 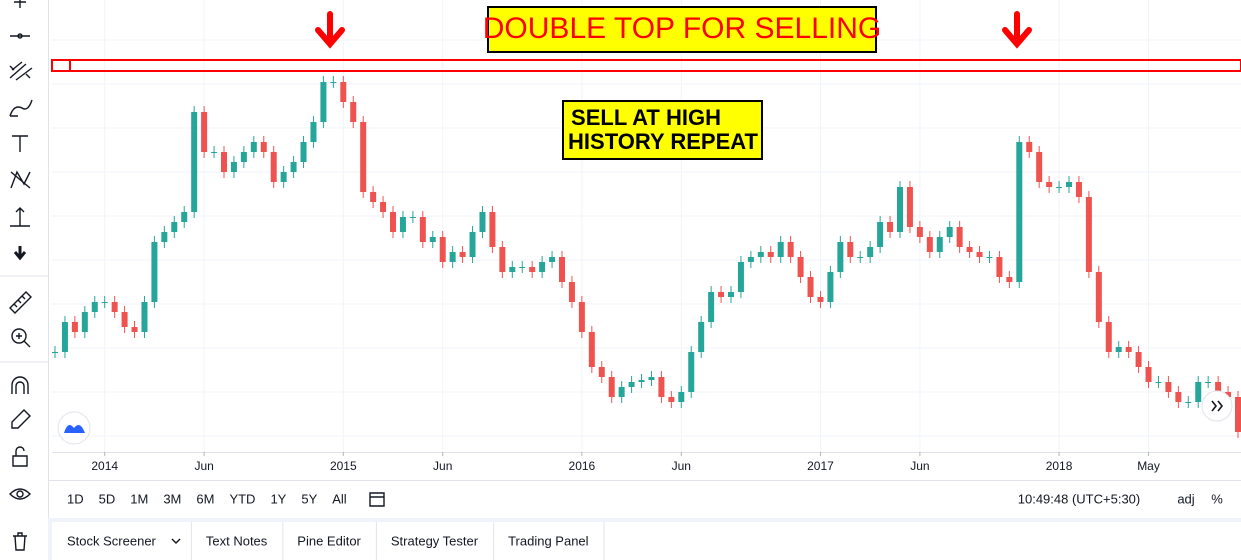 I want to click on range-button: 5D, so click(x=107, y=498).